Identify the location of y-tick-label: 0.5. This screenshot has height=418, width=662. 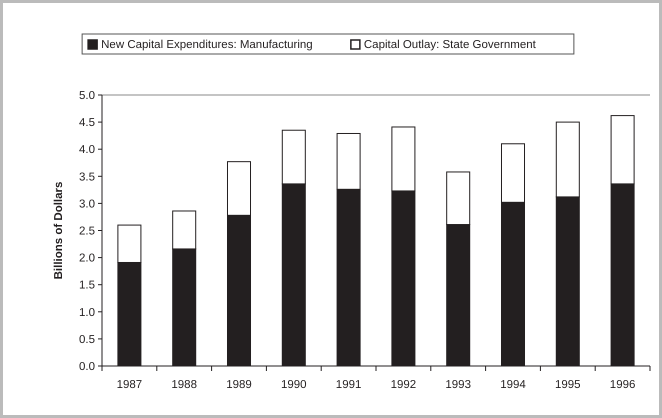
(87, 340).